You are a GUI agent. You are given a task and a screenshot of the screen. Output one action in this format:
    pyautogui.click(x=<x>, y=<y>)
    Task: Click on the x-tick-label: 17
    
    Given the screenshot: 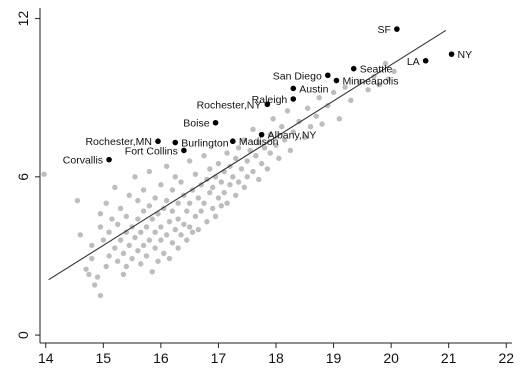 What is the action you would take?
    pyautogui.click(x=219, y=358)
    